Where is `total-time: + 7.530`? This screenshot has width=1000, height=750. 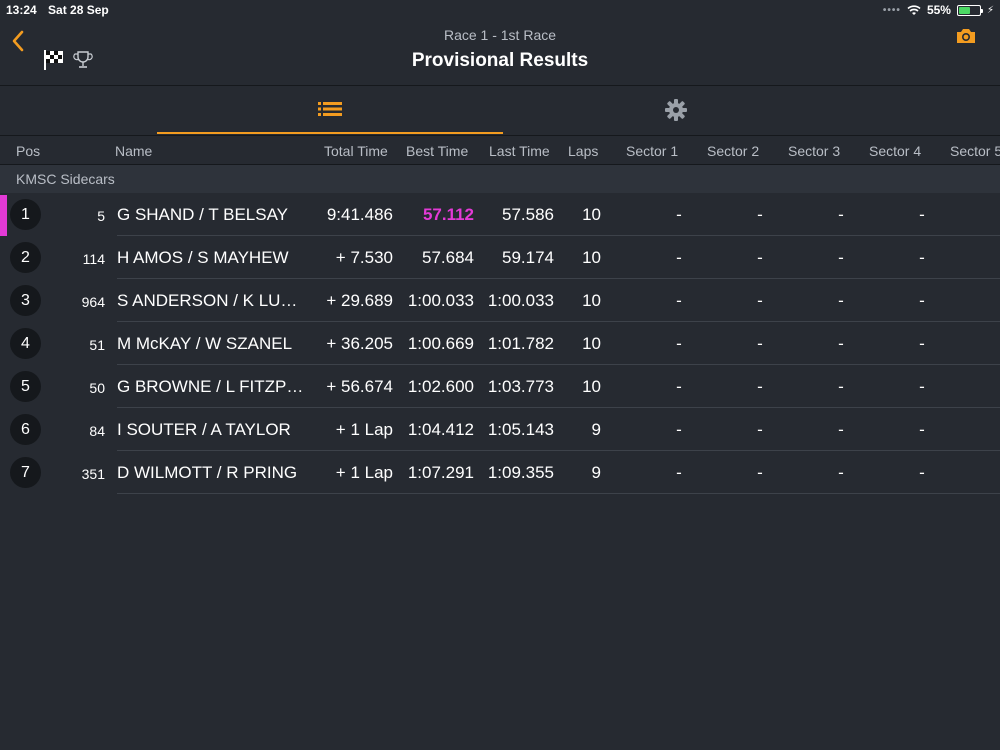
total-time: + 7.530 is located at coordinates (364, 257).